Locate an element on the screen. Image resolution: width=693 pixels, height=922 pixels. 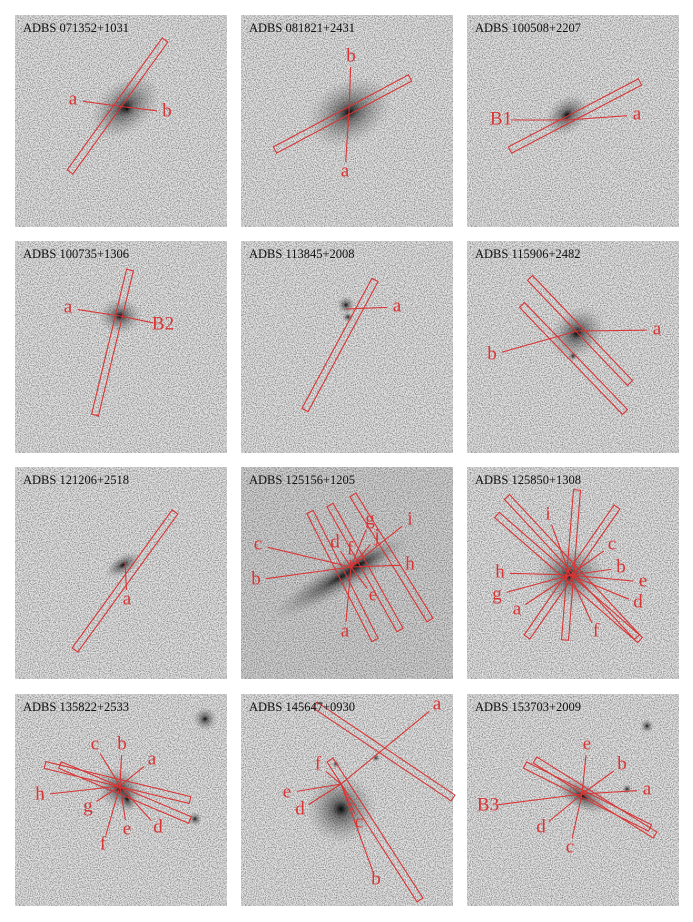
panel: ADBS 125850+1308 i c h be g d a f is located at coordinates (573, 573).